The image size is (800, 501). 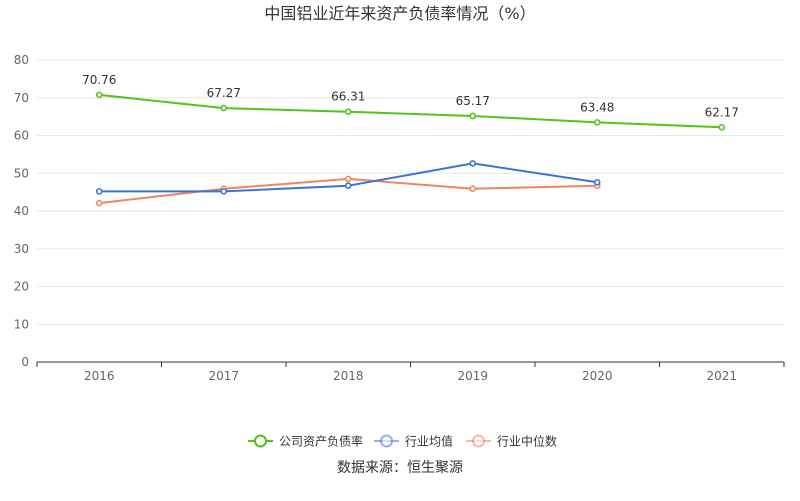 I want to click on data-label: 70.76, so click(x=99, y=80).